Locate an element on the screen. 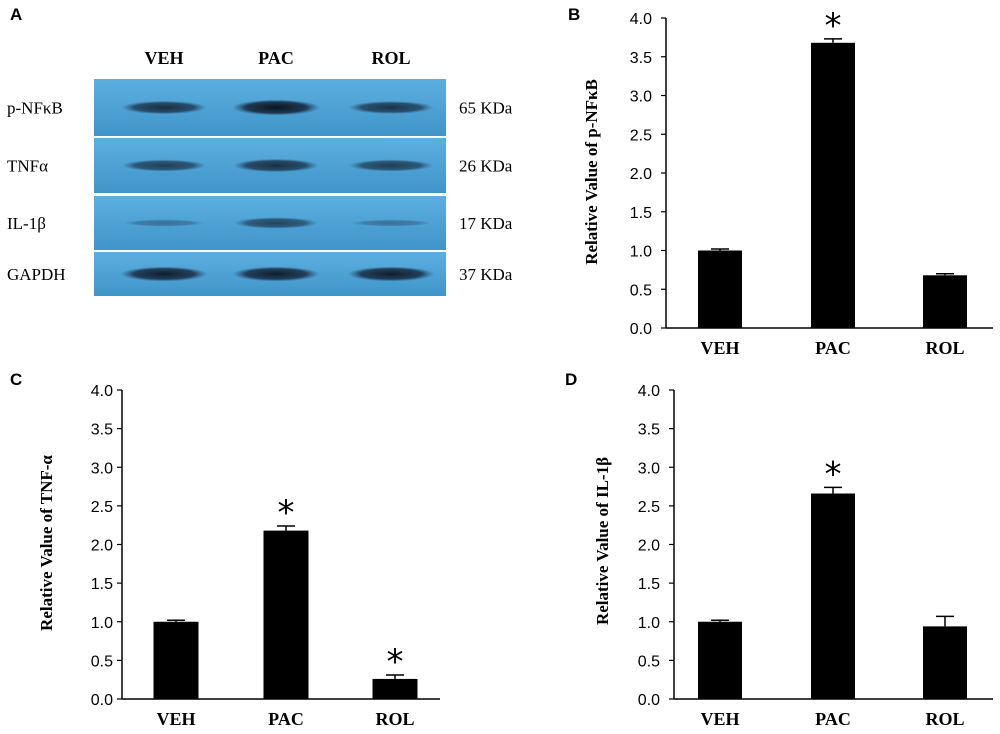 Image resolution: width=1000 pixels, height=734 pixels. molecular-weight-label: 17 KDa is located at coordinates (486, 223).